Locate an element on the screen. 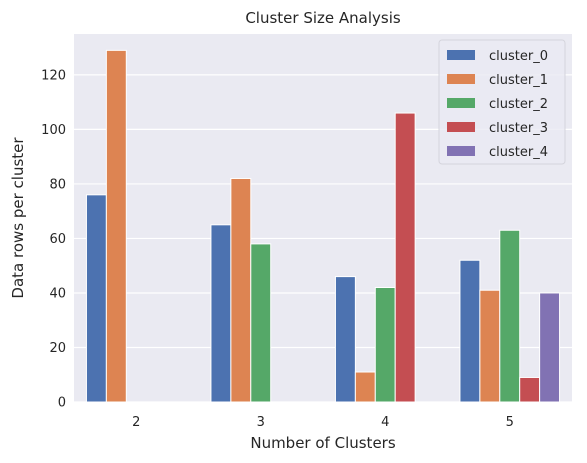 The height and width of the screenshot is (463, 587). y-tick-label: 120 is located at coordinates (53, 75).